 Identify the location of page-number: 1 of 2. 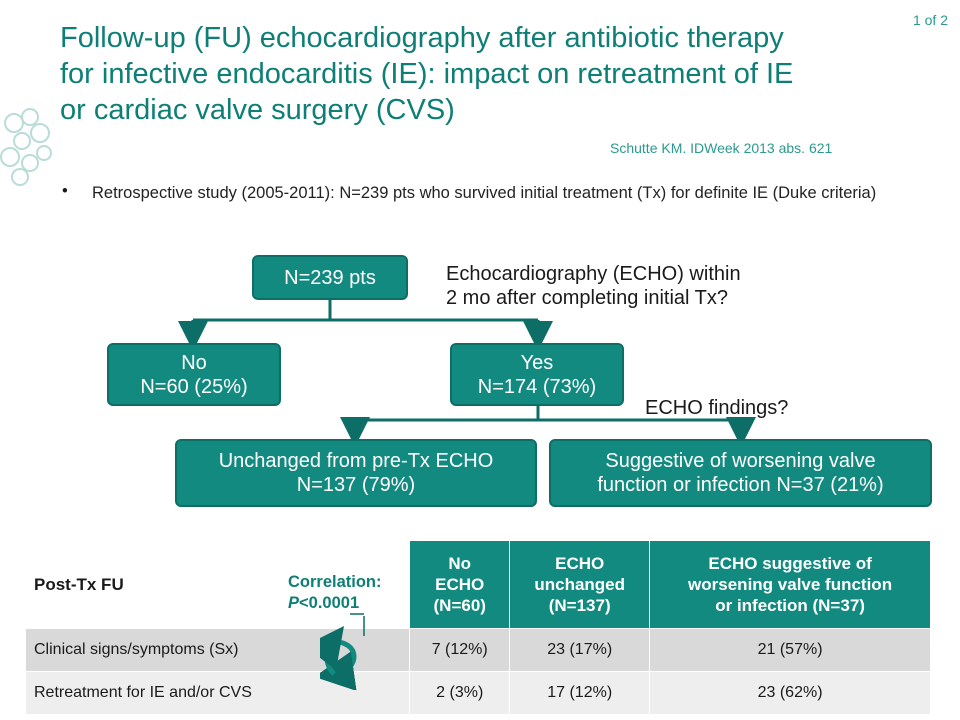
(930, 20).